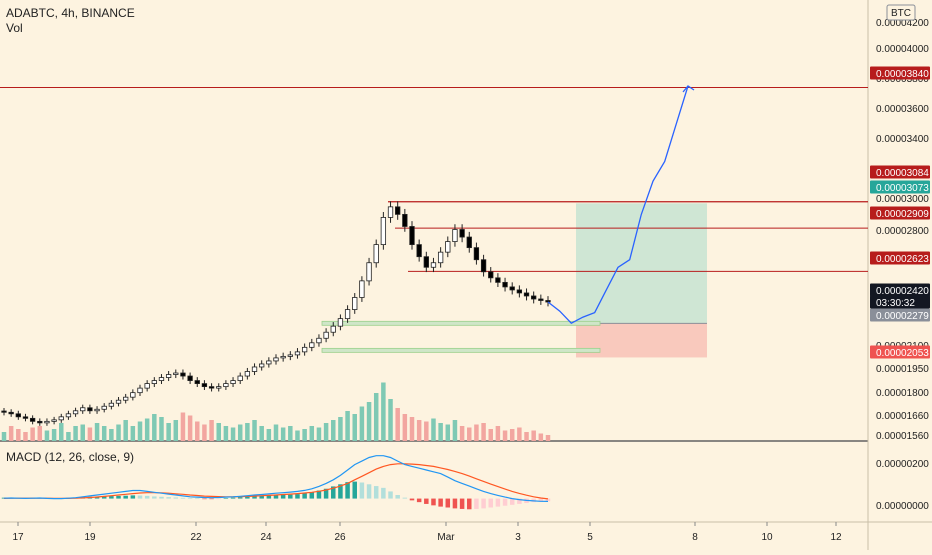  I want to click on macd-legend: MACD (12, 26, close, 9), so click(70, 457).